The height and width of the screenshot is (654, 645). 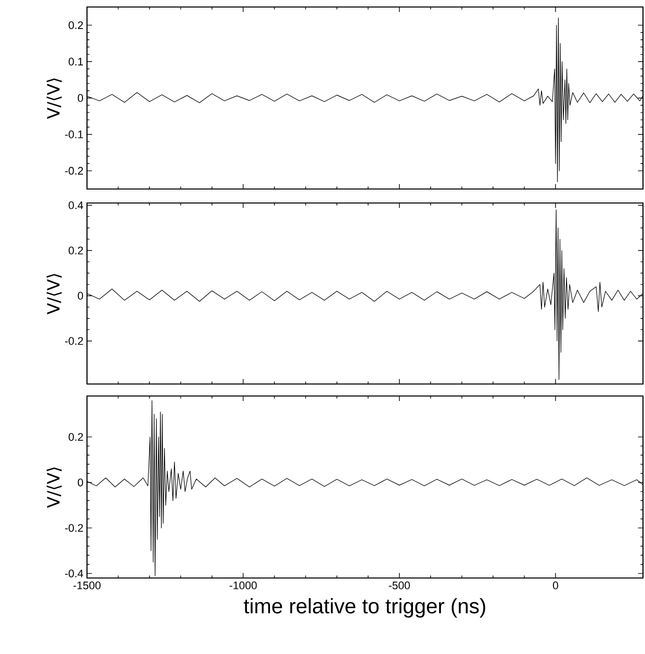 What do you see at coordinates (75, 62) in the screenshot?
I see `y-tick-label: 0.1` at bounding box center [75, 62].